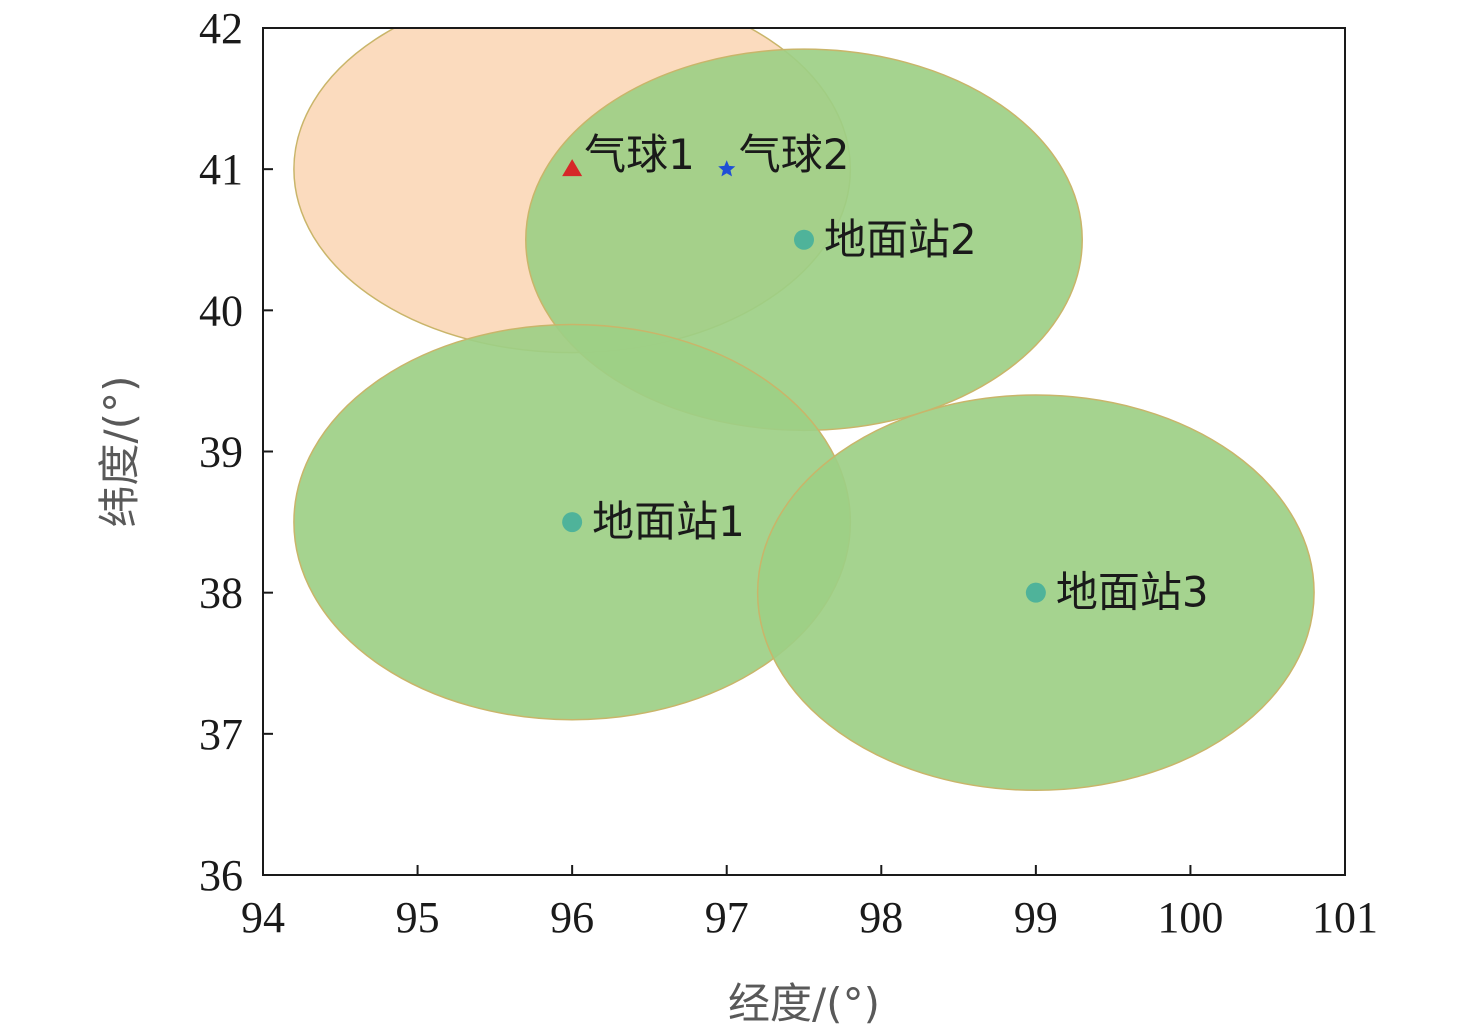 This screenshot has width=1476, height=1036. Describe the element at coordinates (900, 239) in the screenshot. I see `point-label: 地面站2` at that location.